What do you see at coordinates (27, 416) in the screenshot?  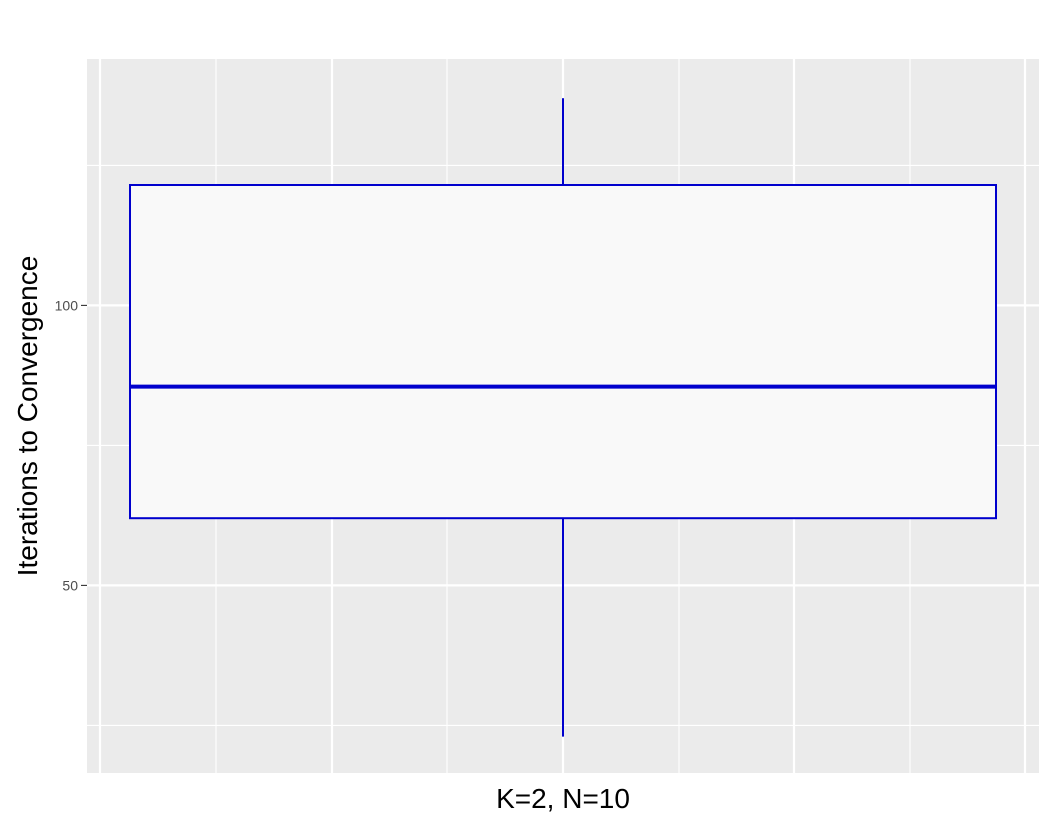 I see `y-axis-title: Iterations to Convergence` at bounding box center [27, 416].